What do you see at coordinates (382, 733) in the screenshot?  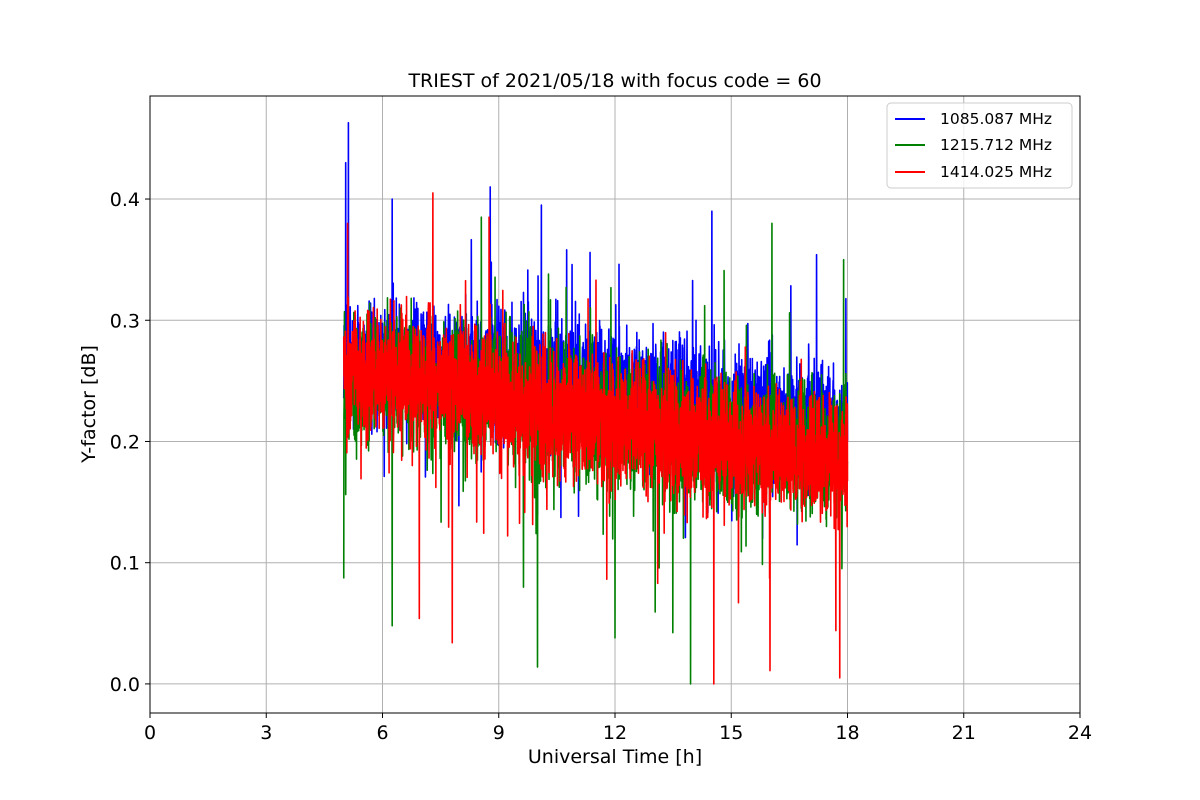 I see `x-tick-label: 6` at bounding box center [382, 733].